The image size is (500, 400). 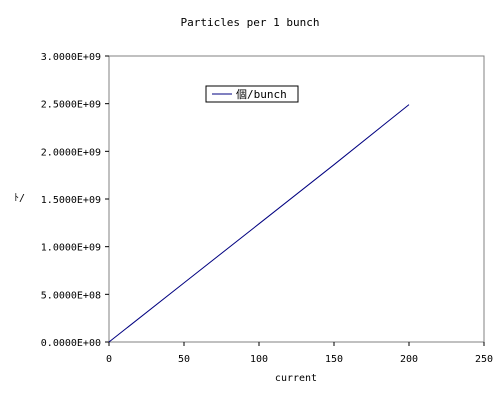 What do you see at coordinates (71, 57) in the screenshot?
I see `y-tick-label: 3.0000E+09` at bounding box center [71, 57].